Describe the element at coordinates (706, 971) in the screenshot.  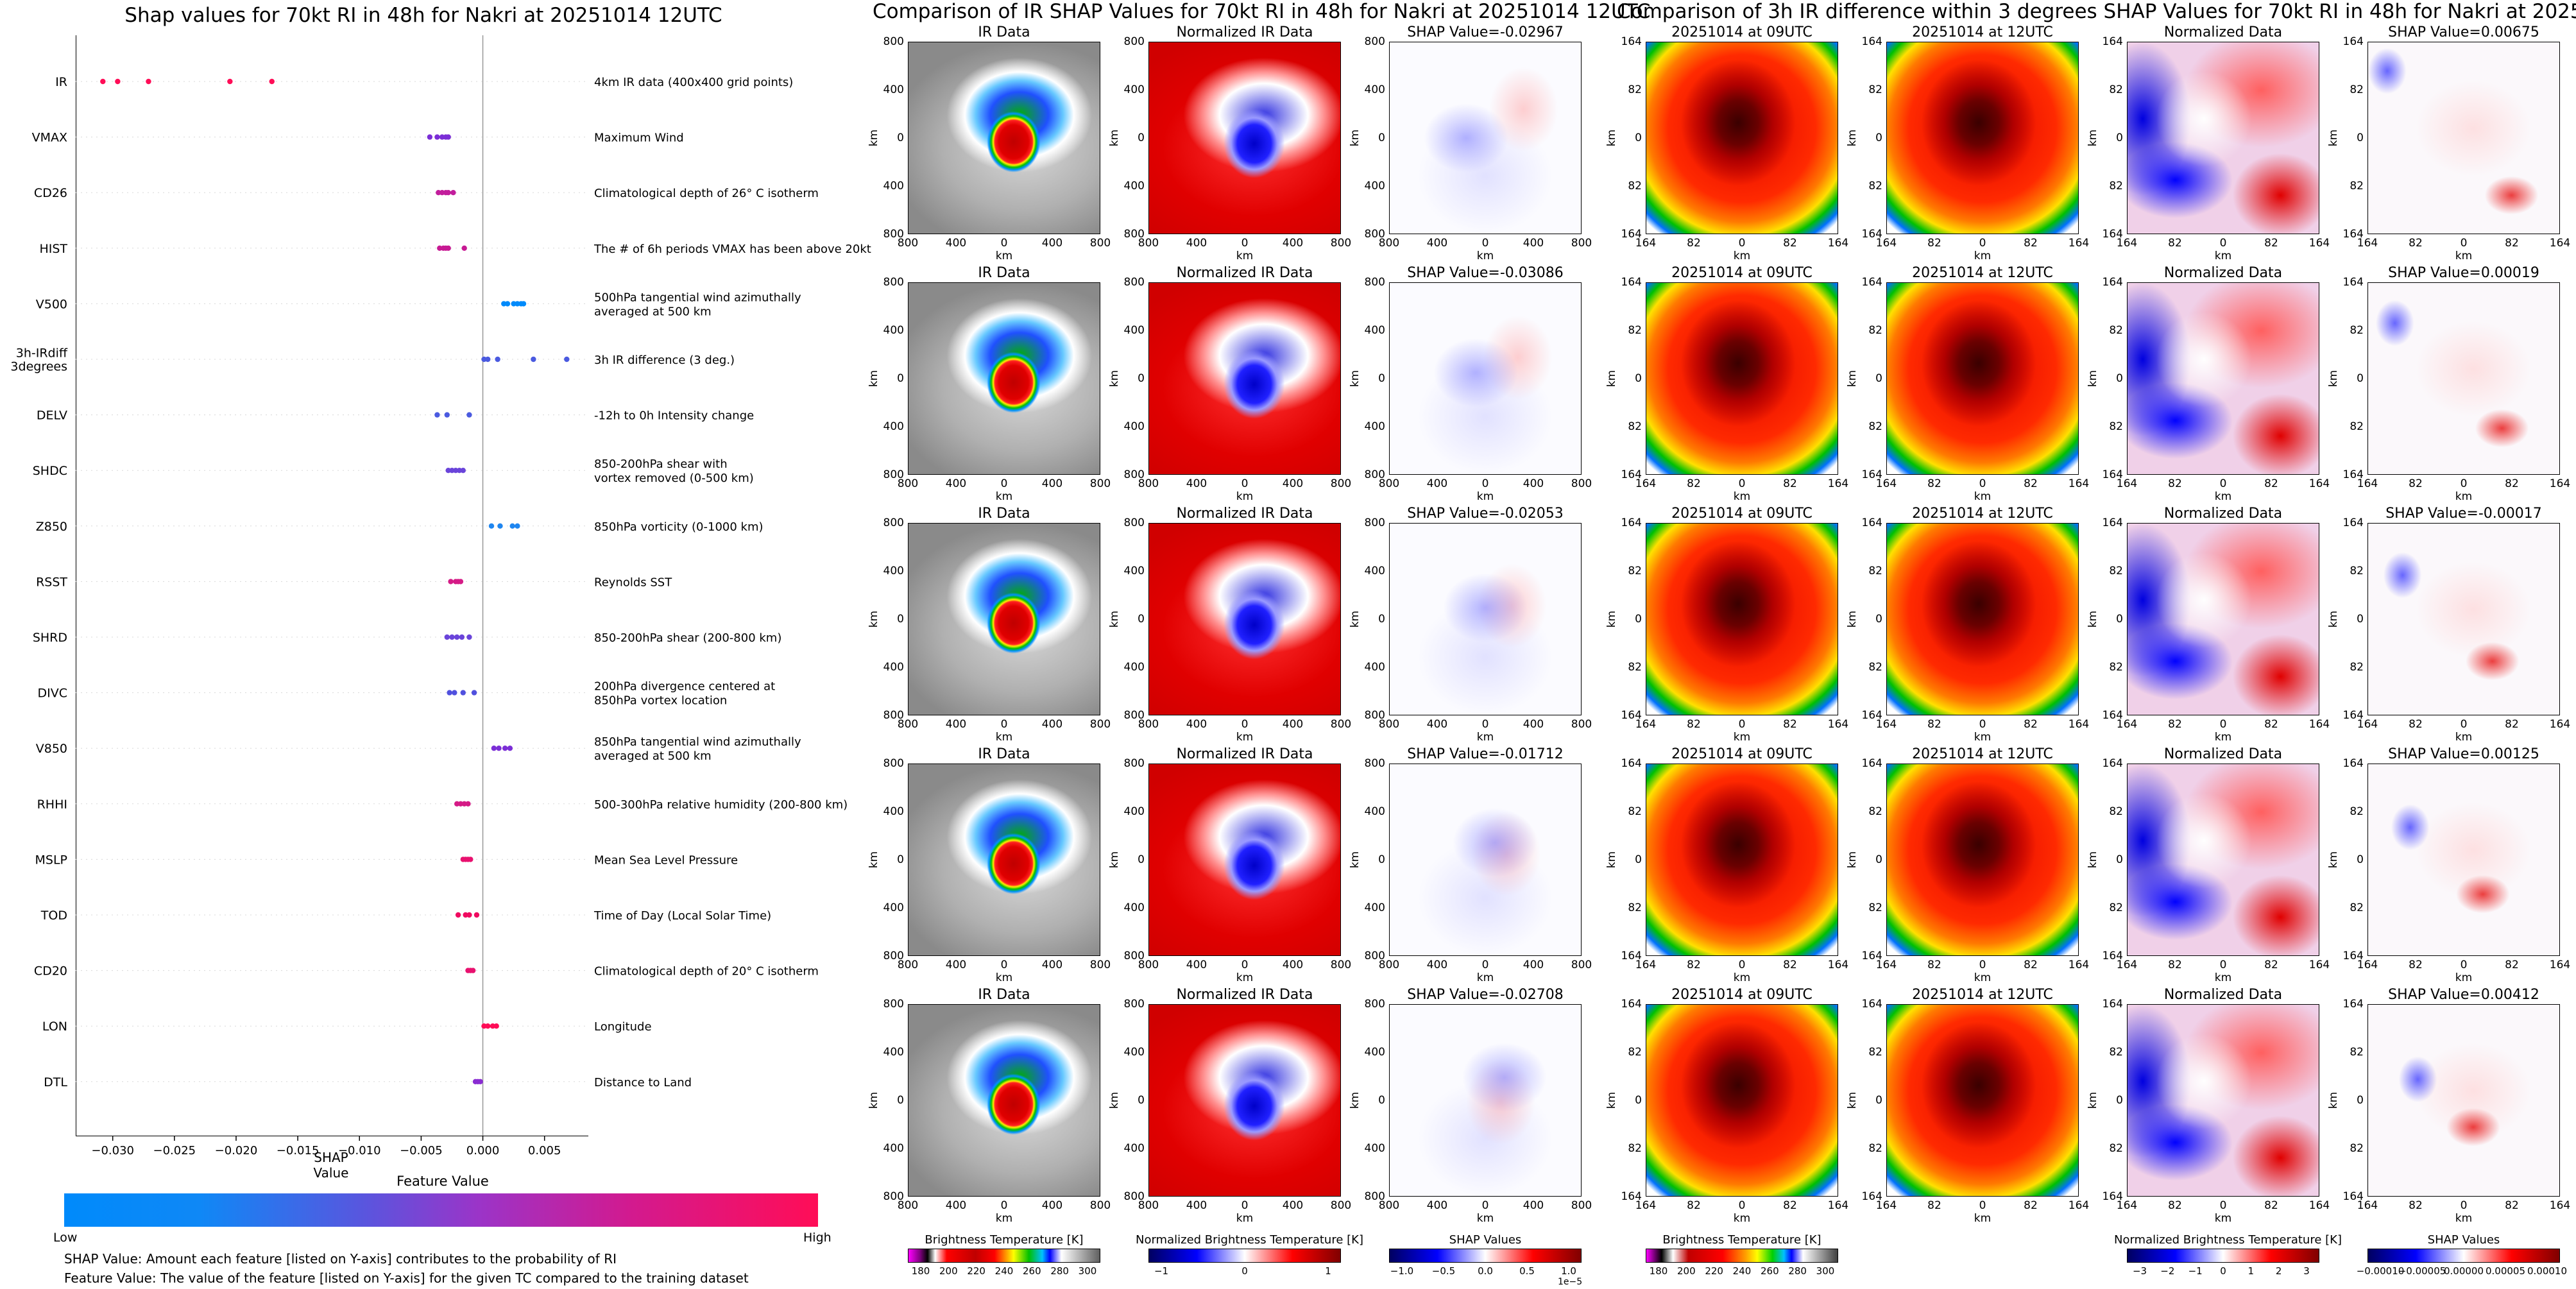
I see `feature-description: Climatological depth of 20° C isotherm` at that location.